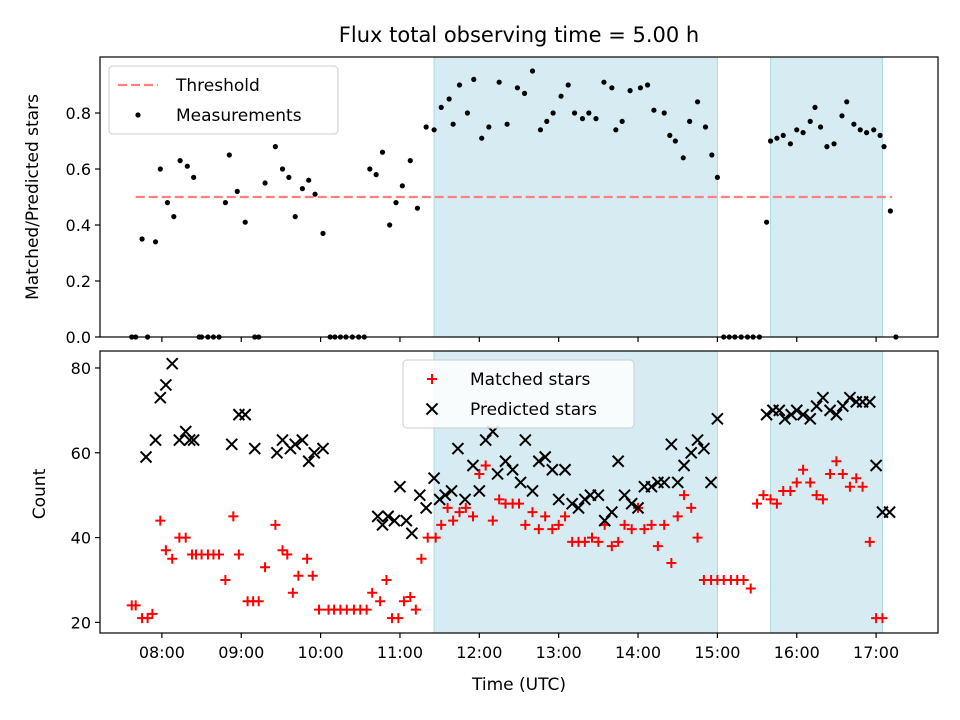  Describe the element at coordinates (797, 652) in the screenshot. I see `x-tick-label: 16:00` at that location.